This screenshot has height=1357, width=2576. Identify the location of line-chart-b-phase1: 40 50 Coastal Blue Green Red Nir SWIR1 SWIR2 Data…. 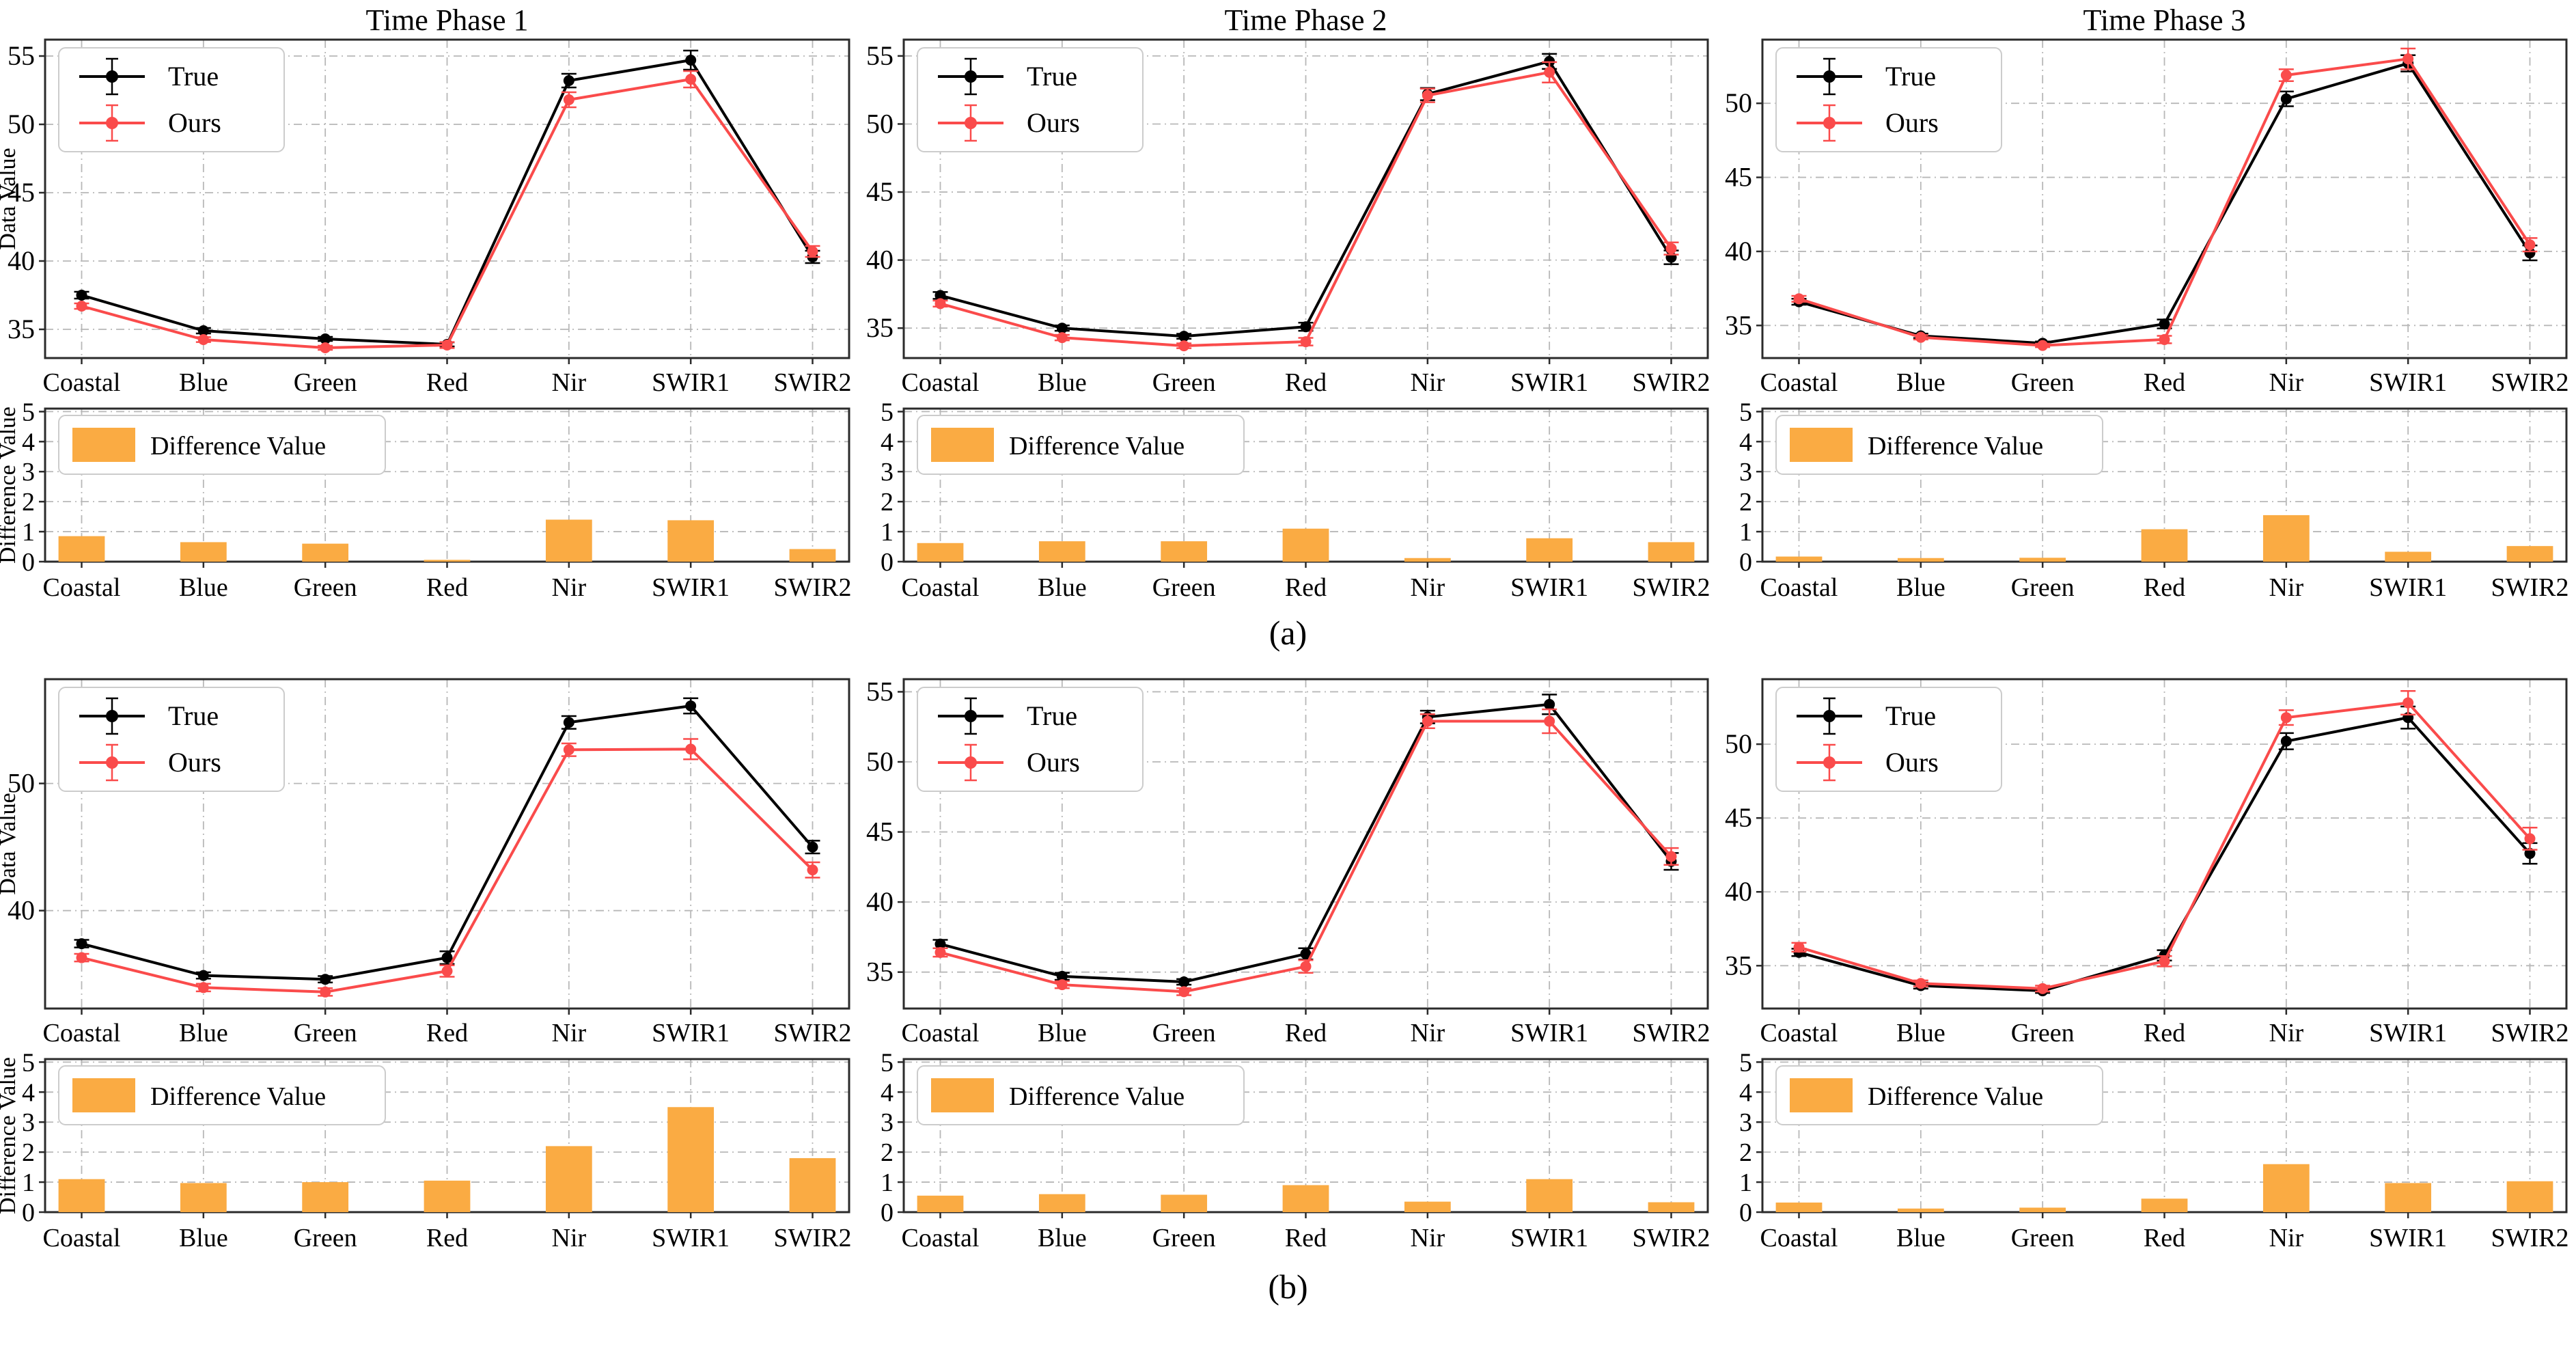
(426, 862).